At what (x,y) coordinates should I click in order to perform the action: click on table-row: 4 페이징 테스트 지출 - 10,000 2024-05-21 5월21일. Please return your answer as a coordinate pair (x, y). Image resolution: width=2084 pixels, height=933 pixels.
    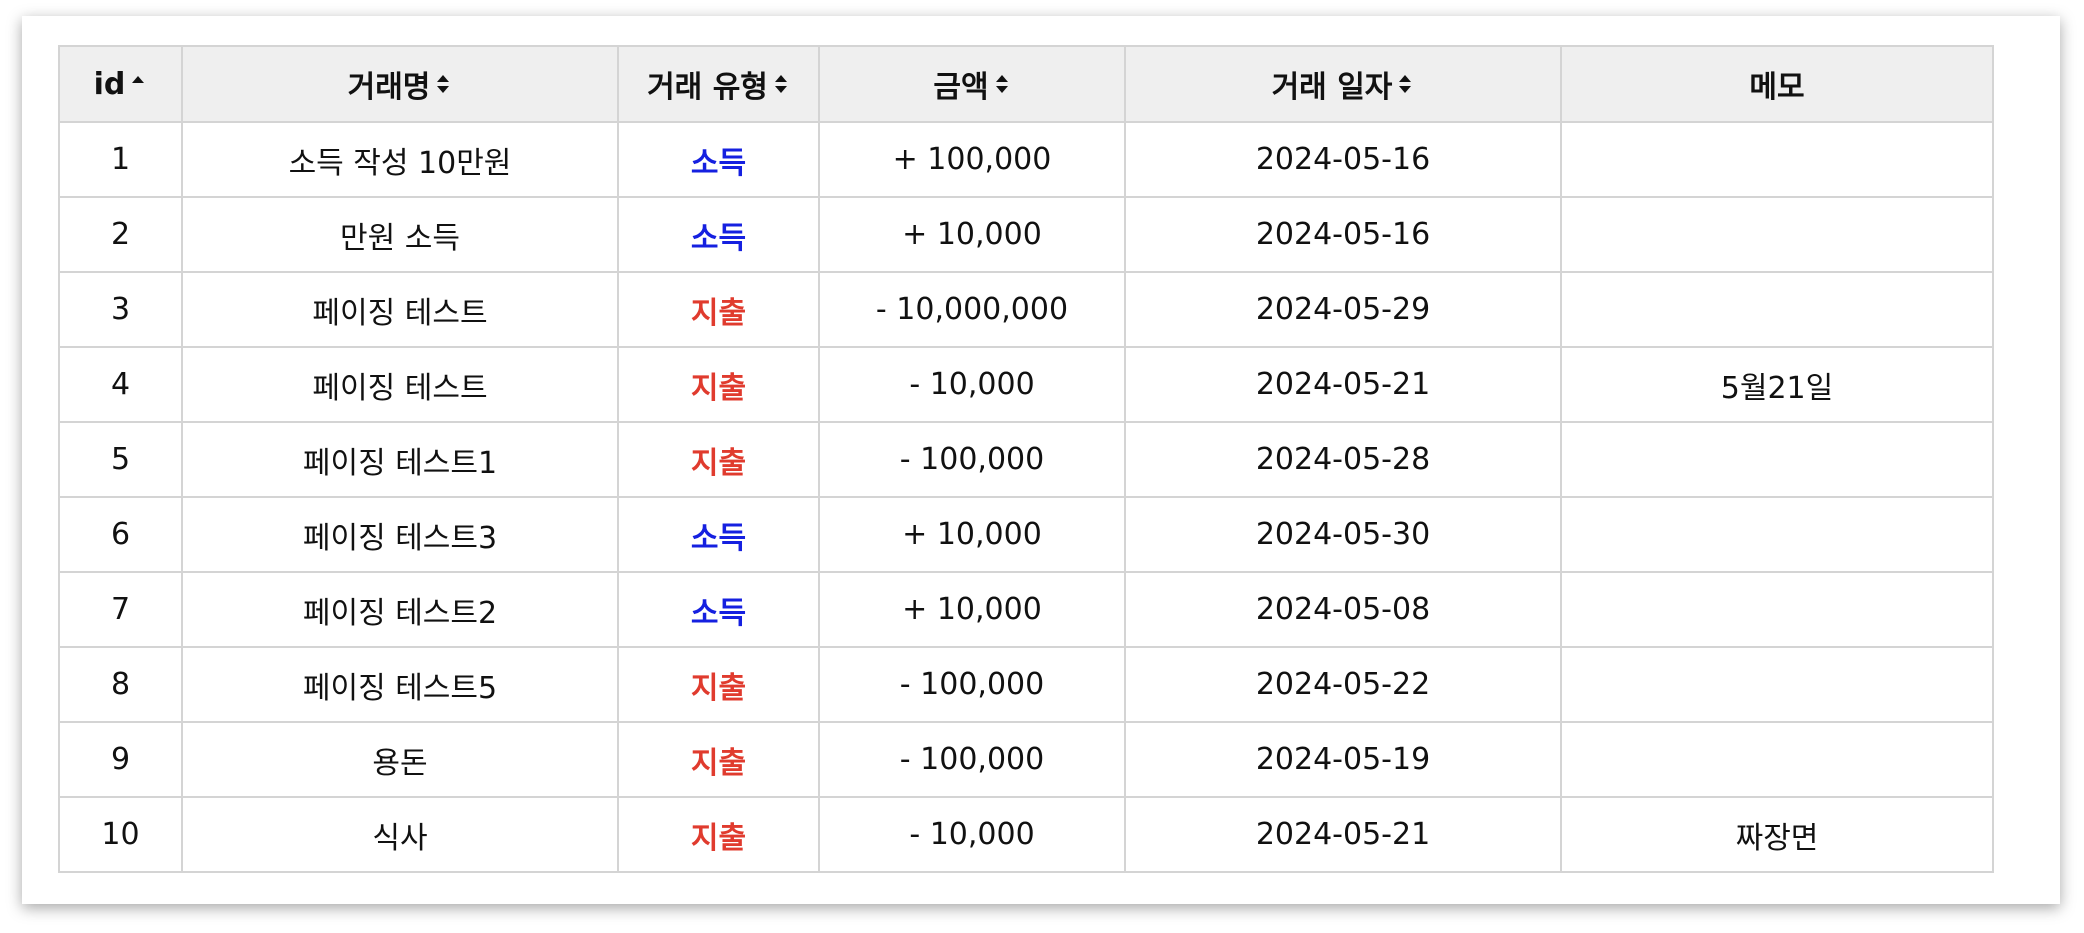
    Looking at the image, I should click on (1026, 384).